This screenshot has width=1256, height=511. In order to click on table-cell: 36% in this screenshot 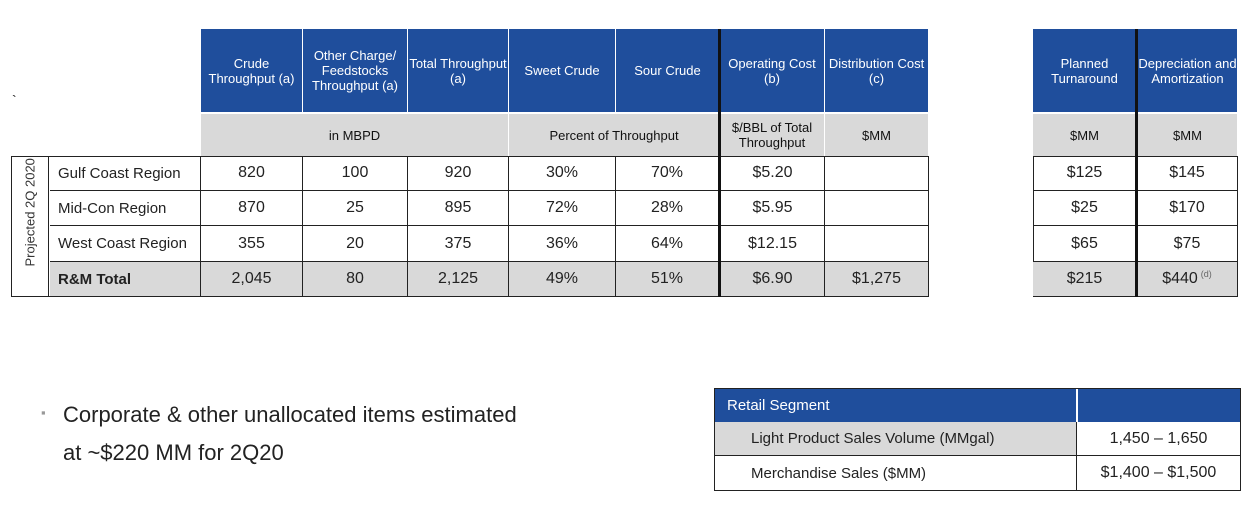, I will do `click(562, 244)`.